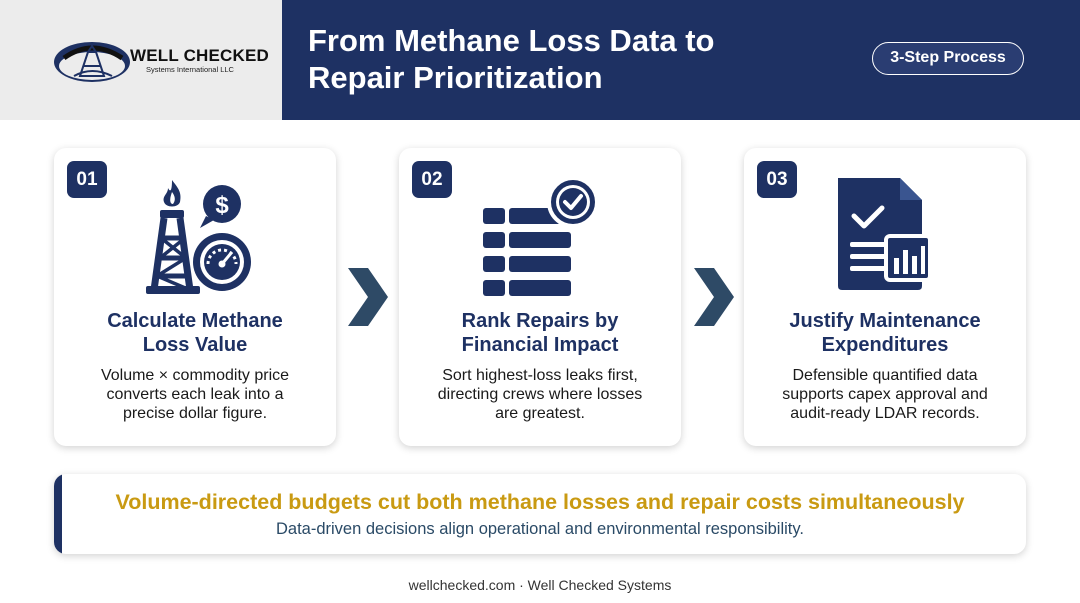 The height and width of the screenshot is (603, 1080). I want to click on ranked-list-check-icon, so click(541, 236).